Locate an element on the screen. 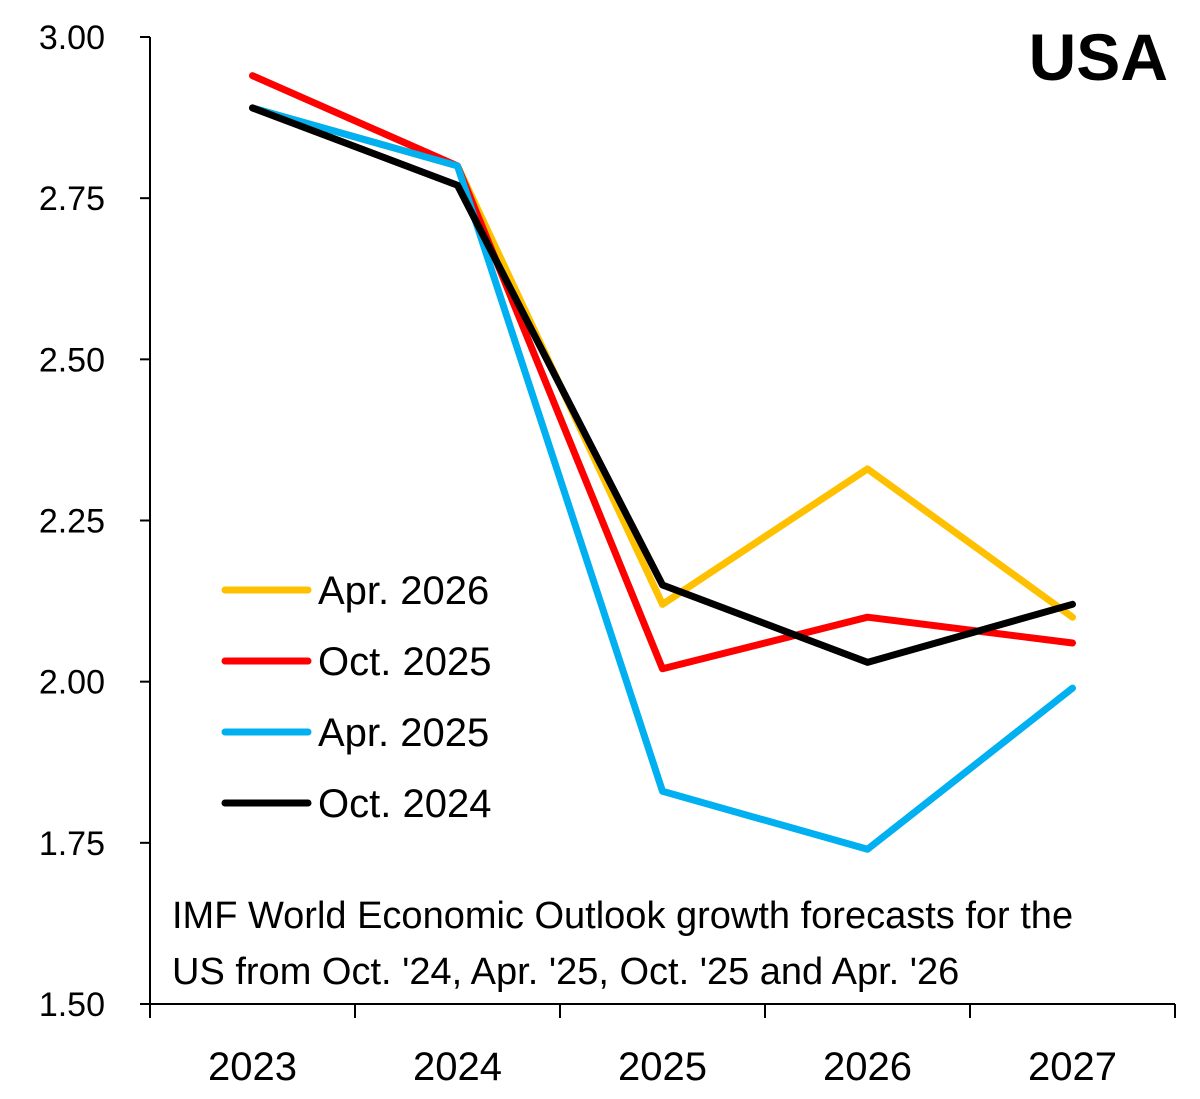  chart-title: USA is located at coordinates (1098, 57).